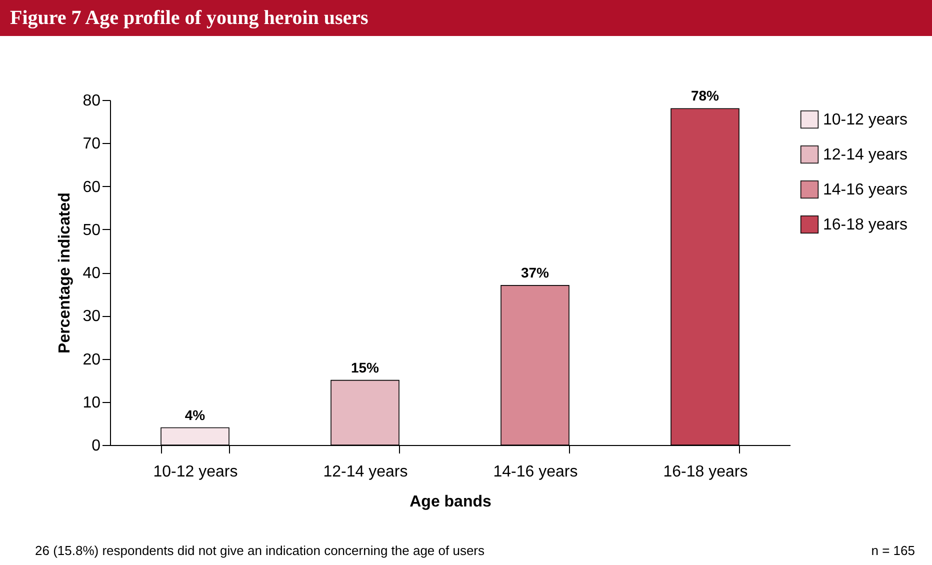  I want to click on data-label: 78%, so click(705, 96).